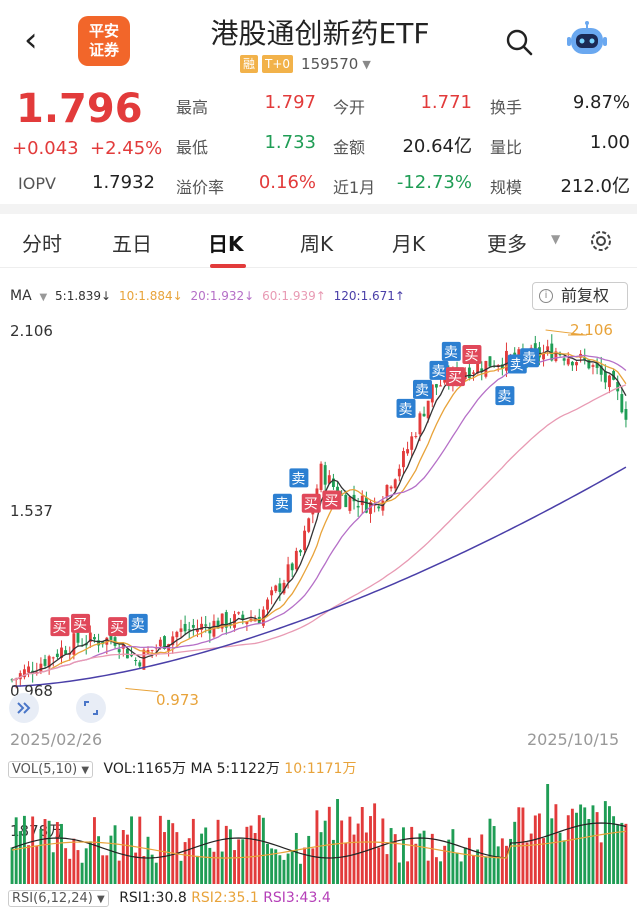 This screenshot has height=916, width=637. I want to click on more-caret-icon: ▼, so click(556, 239).